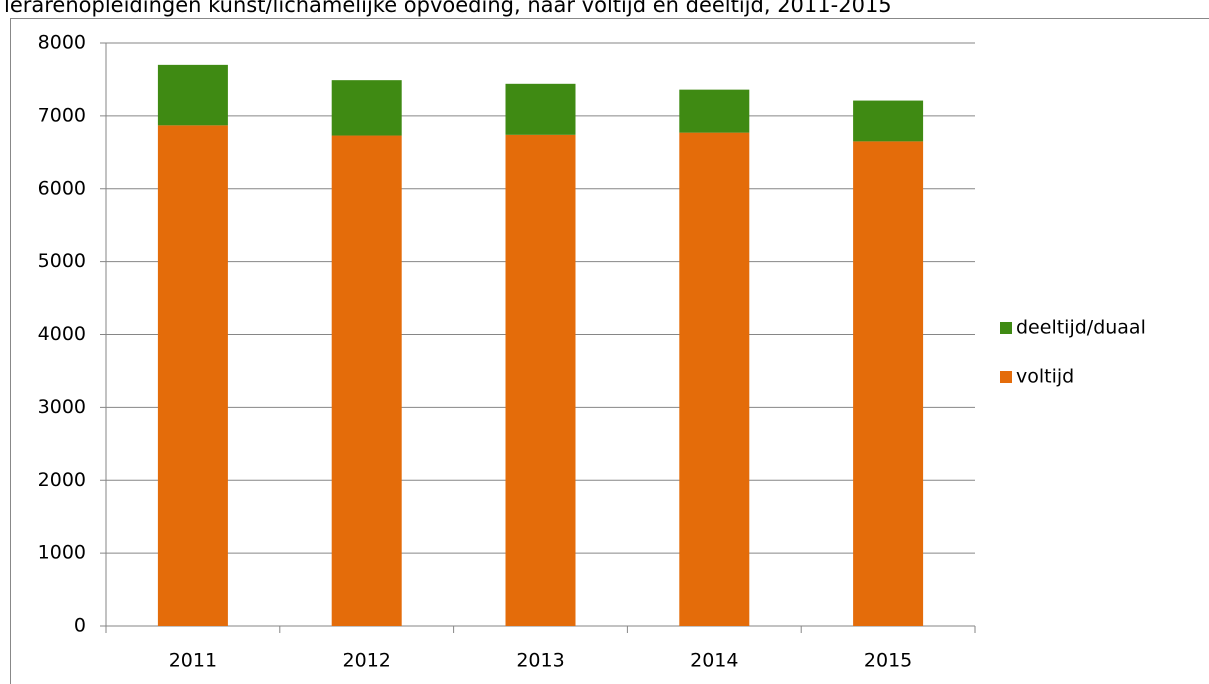 The image size is (1209, 684). What do you see at coordinates (80, 626) in the screenshot?
I see `y-tick-label: 0` at bounding box center [80, 626].